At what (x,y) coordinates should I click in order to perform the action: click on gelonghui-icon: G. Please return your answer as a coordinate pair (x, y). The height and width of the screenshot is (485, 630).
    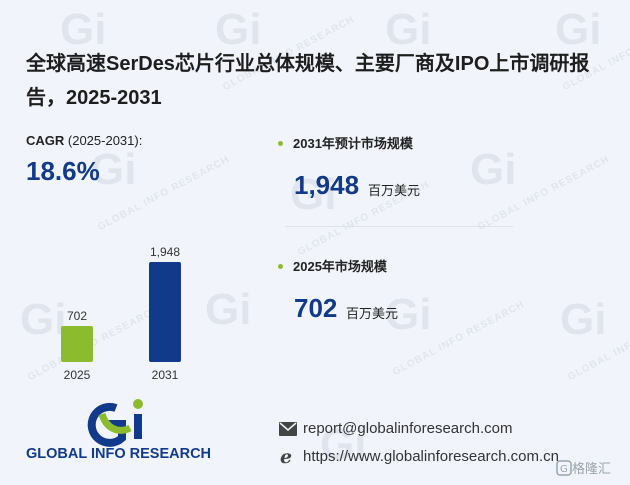
    Looking at the image, I should click on (564, 467).